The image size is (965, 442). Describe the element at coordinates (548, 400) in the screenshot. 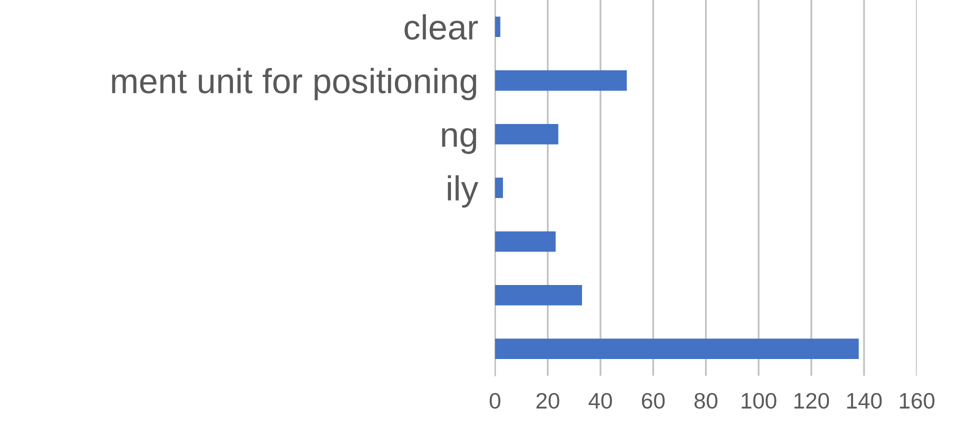

I see `x-tick-label: 20` at that location.